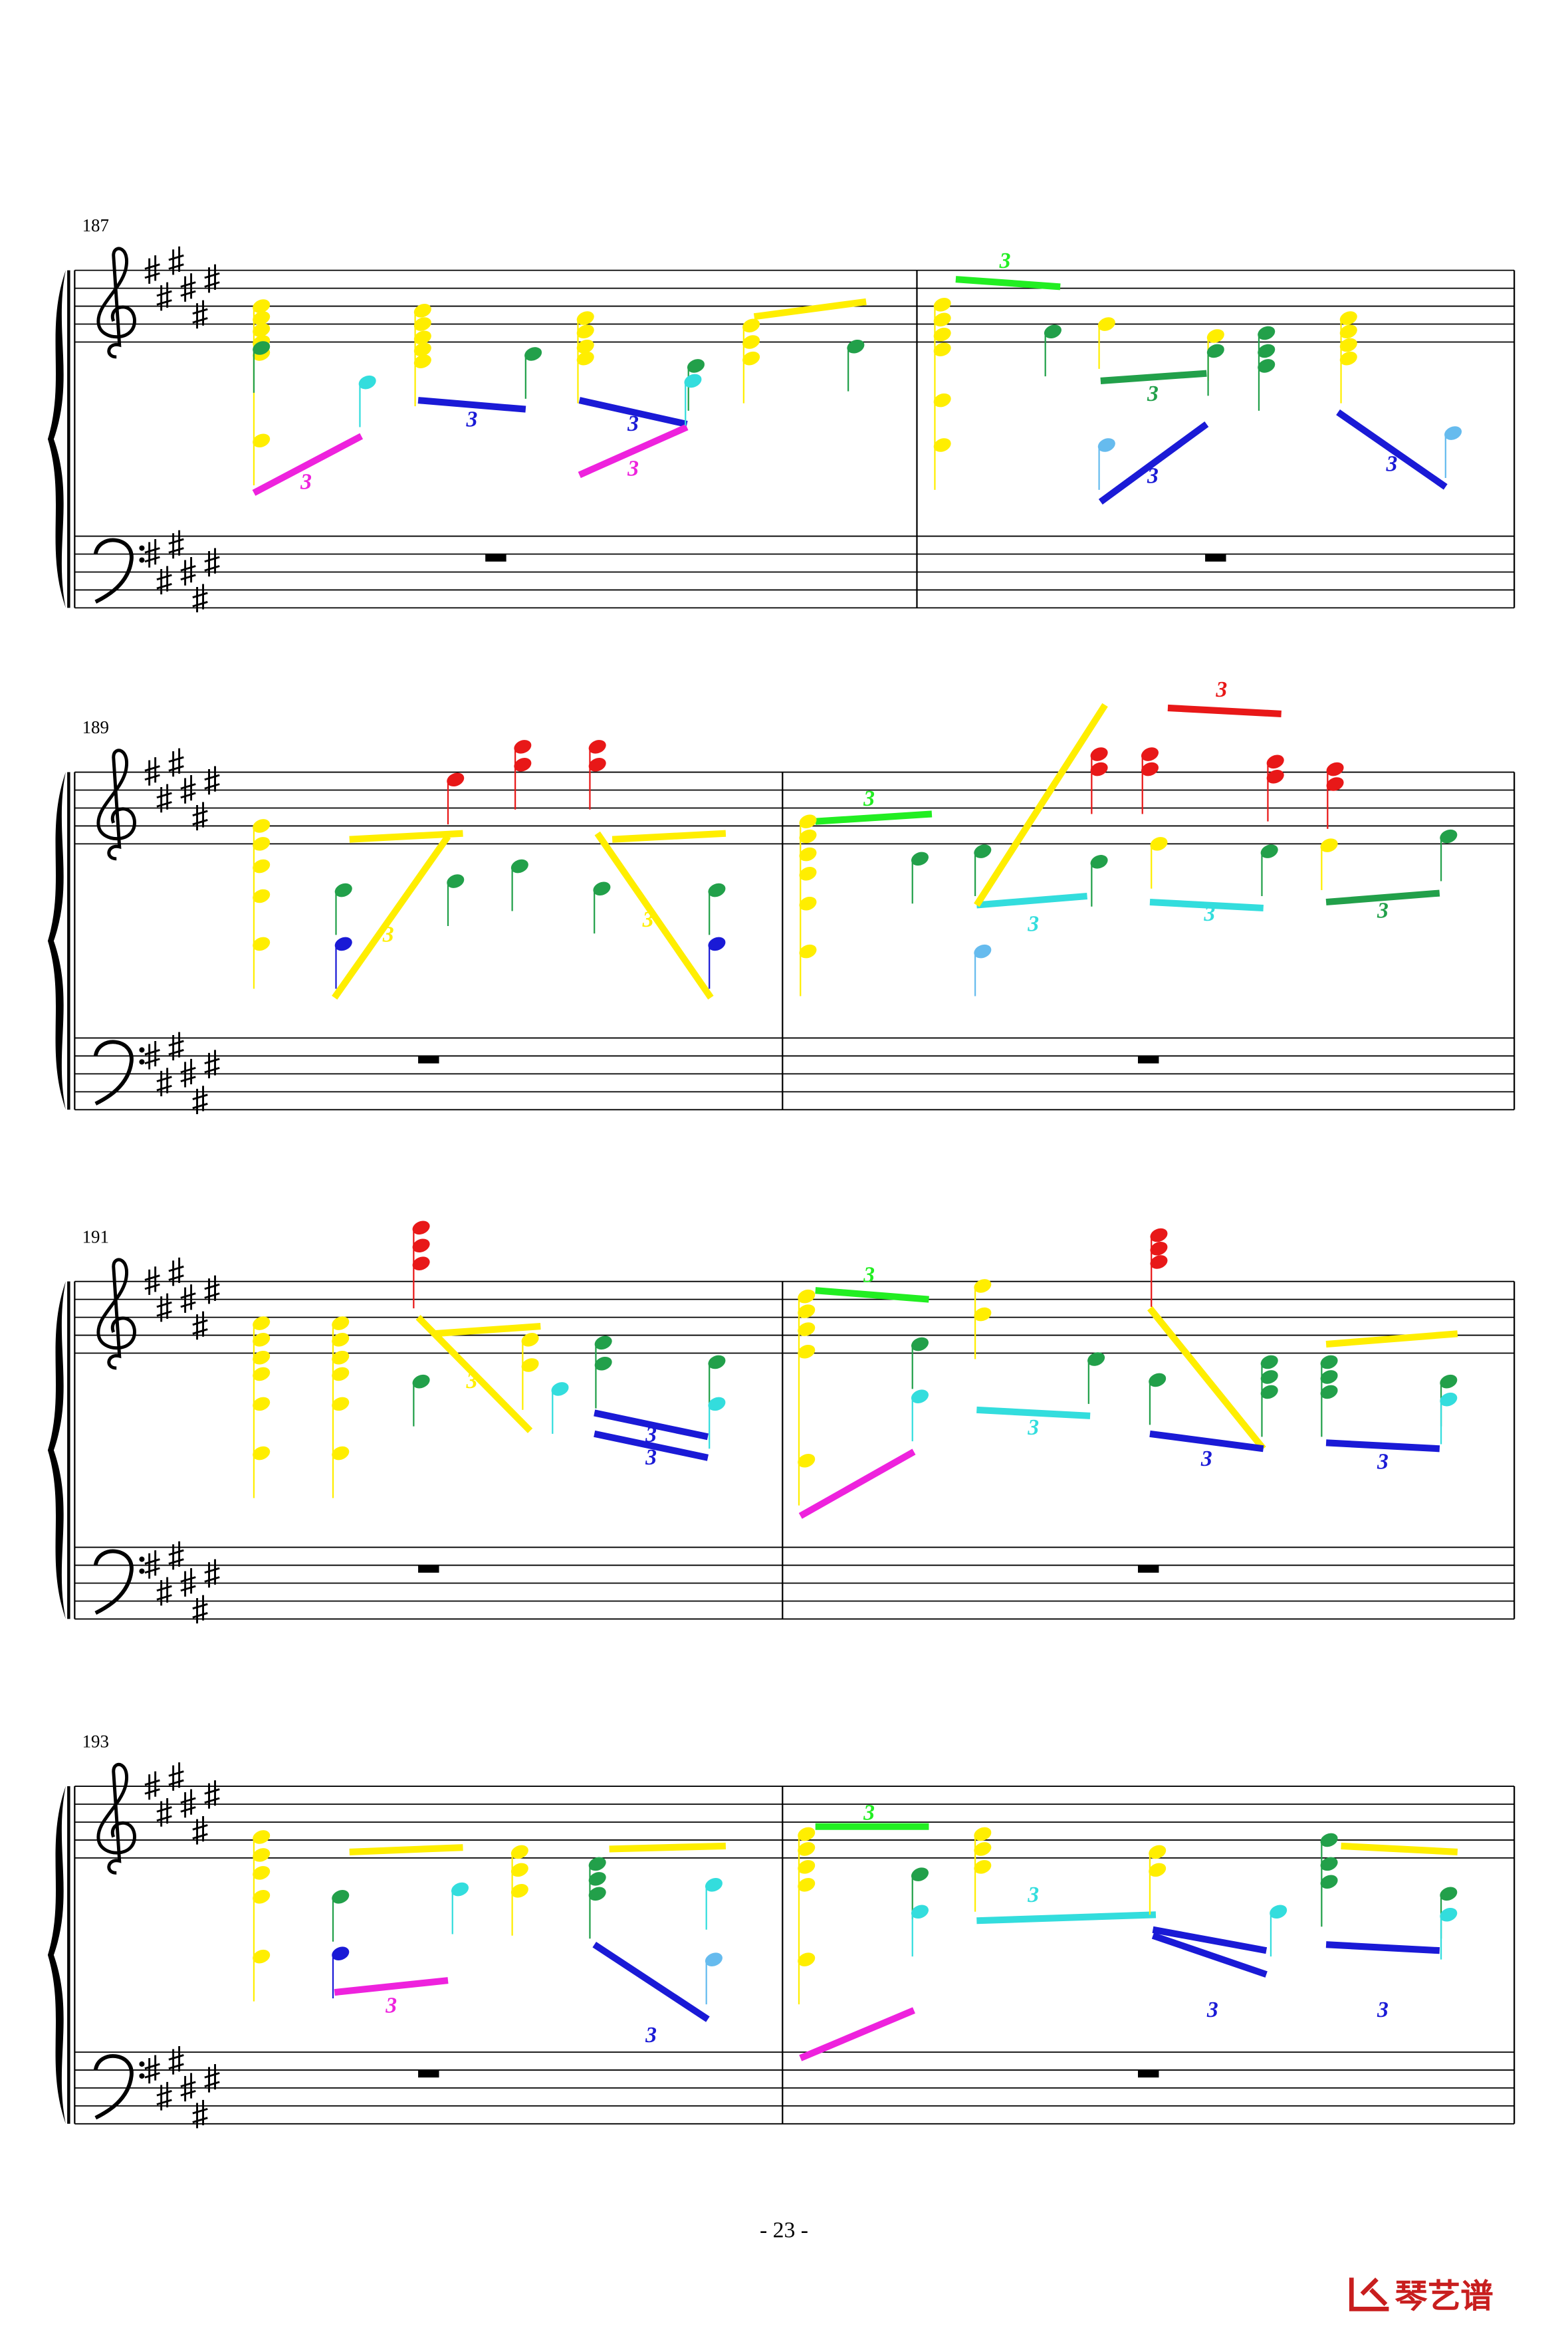 The height and width of the screenshot is (2332, 1568). I want to click on measure-number: 193, so click(96, 1742).